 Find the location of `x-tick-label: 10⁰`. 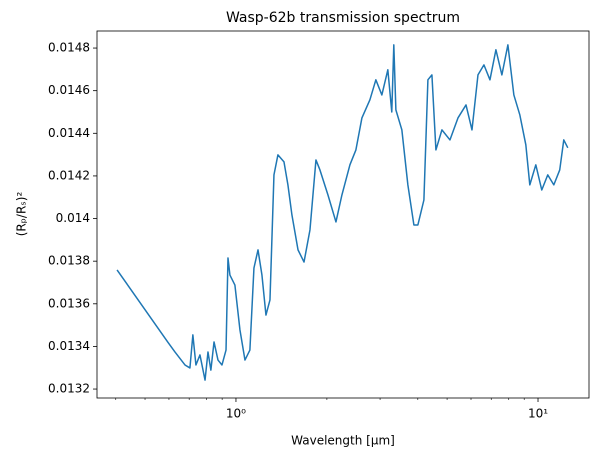

x-tick-label: 10⁰ is located at coordinates (236, 414).